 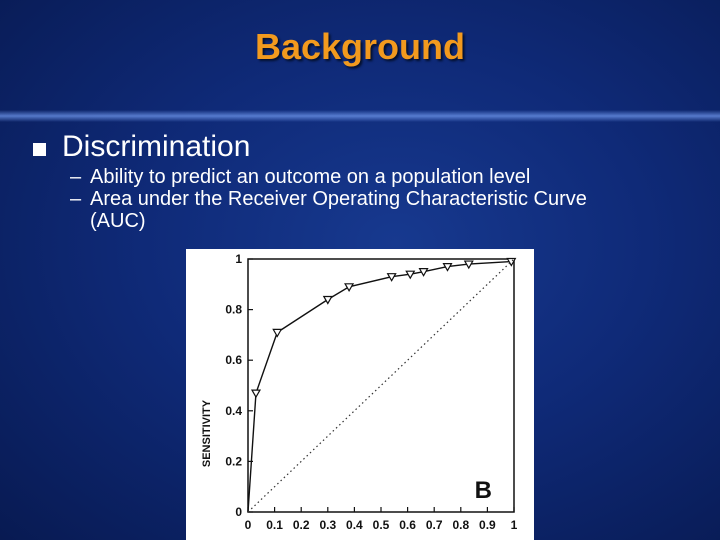 What do you see at coordinates (233, 360) in the screenshot?
I see `y-tick-label: 0.6` at bounding box center [233, 360].